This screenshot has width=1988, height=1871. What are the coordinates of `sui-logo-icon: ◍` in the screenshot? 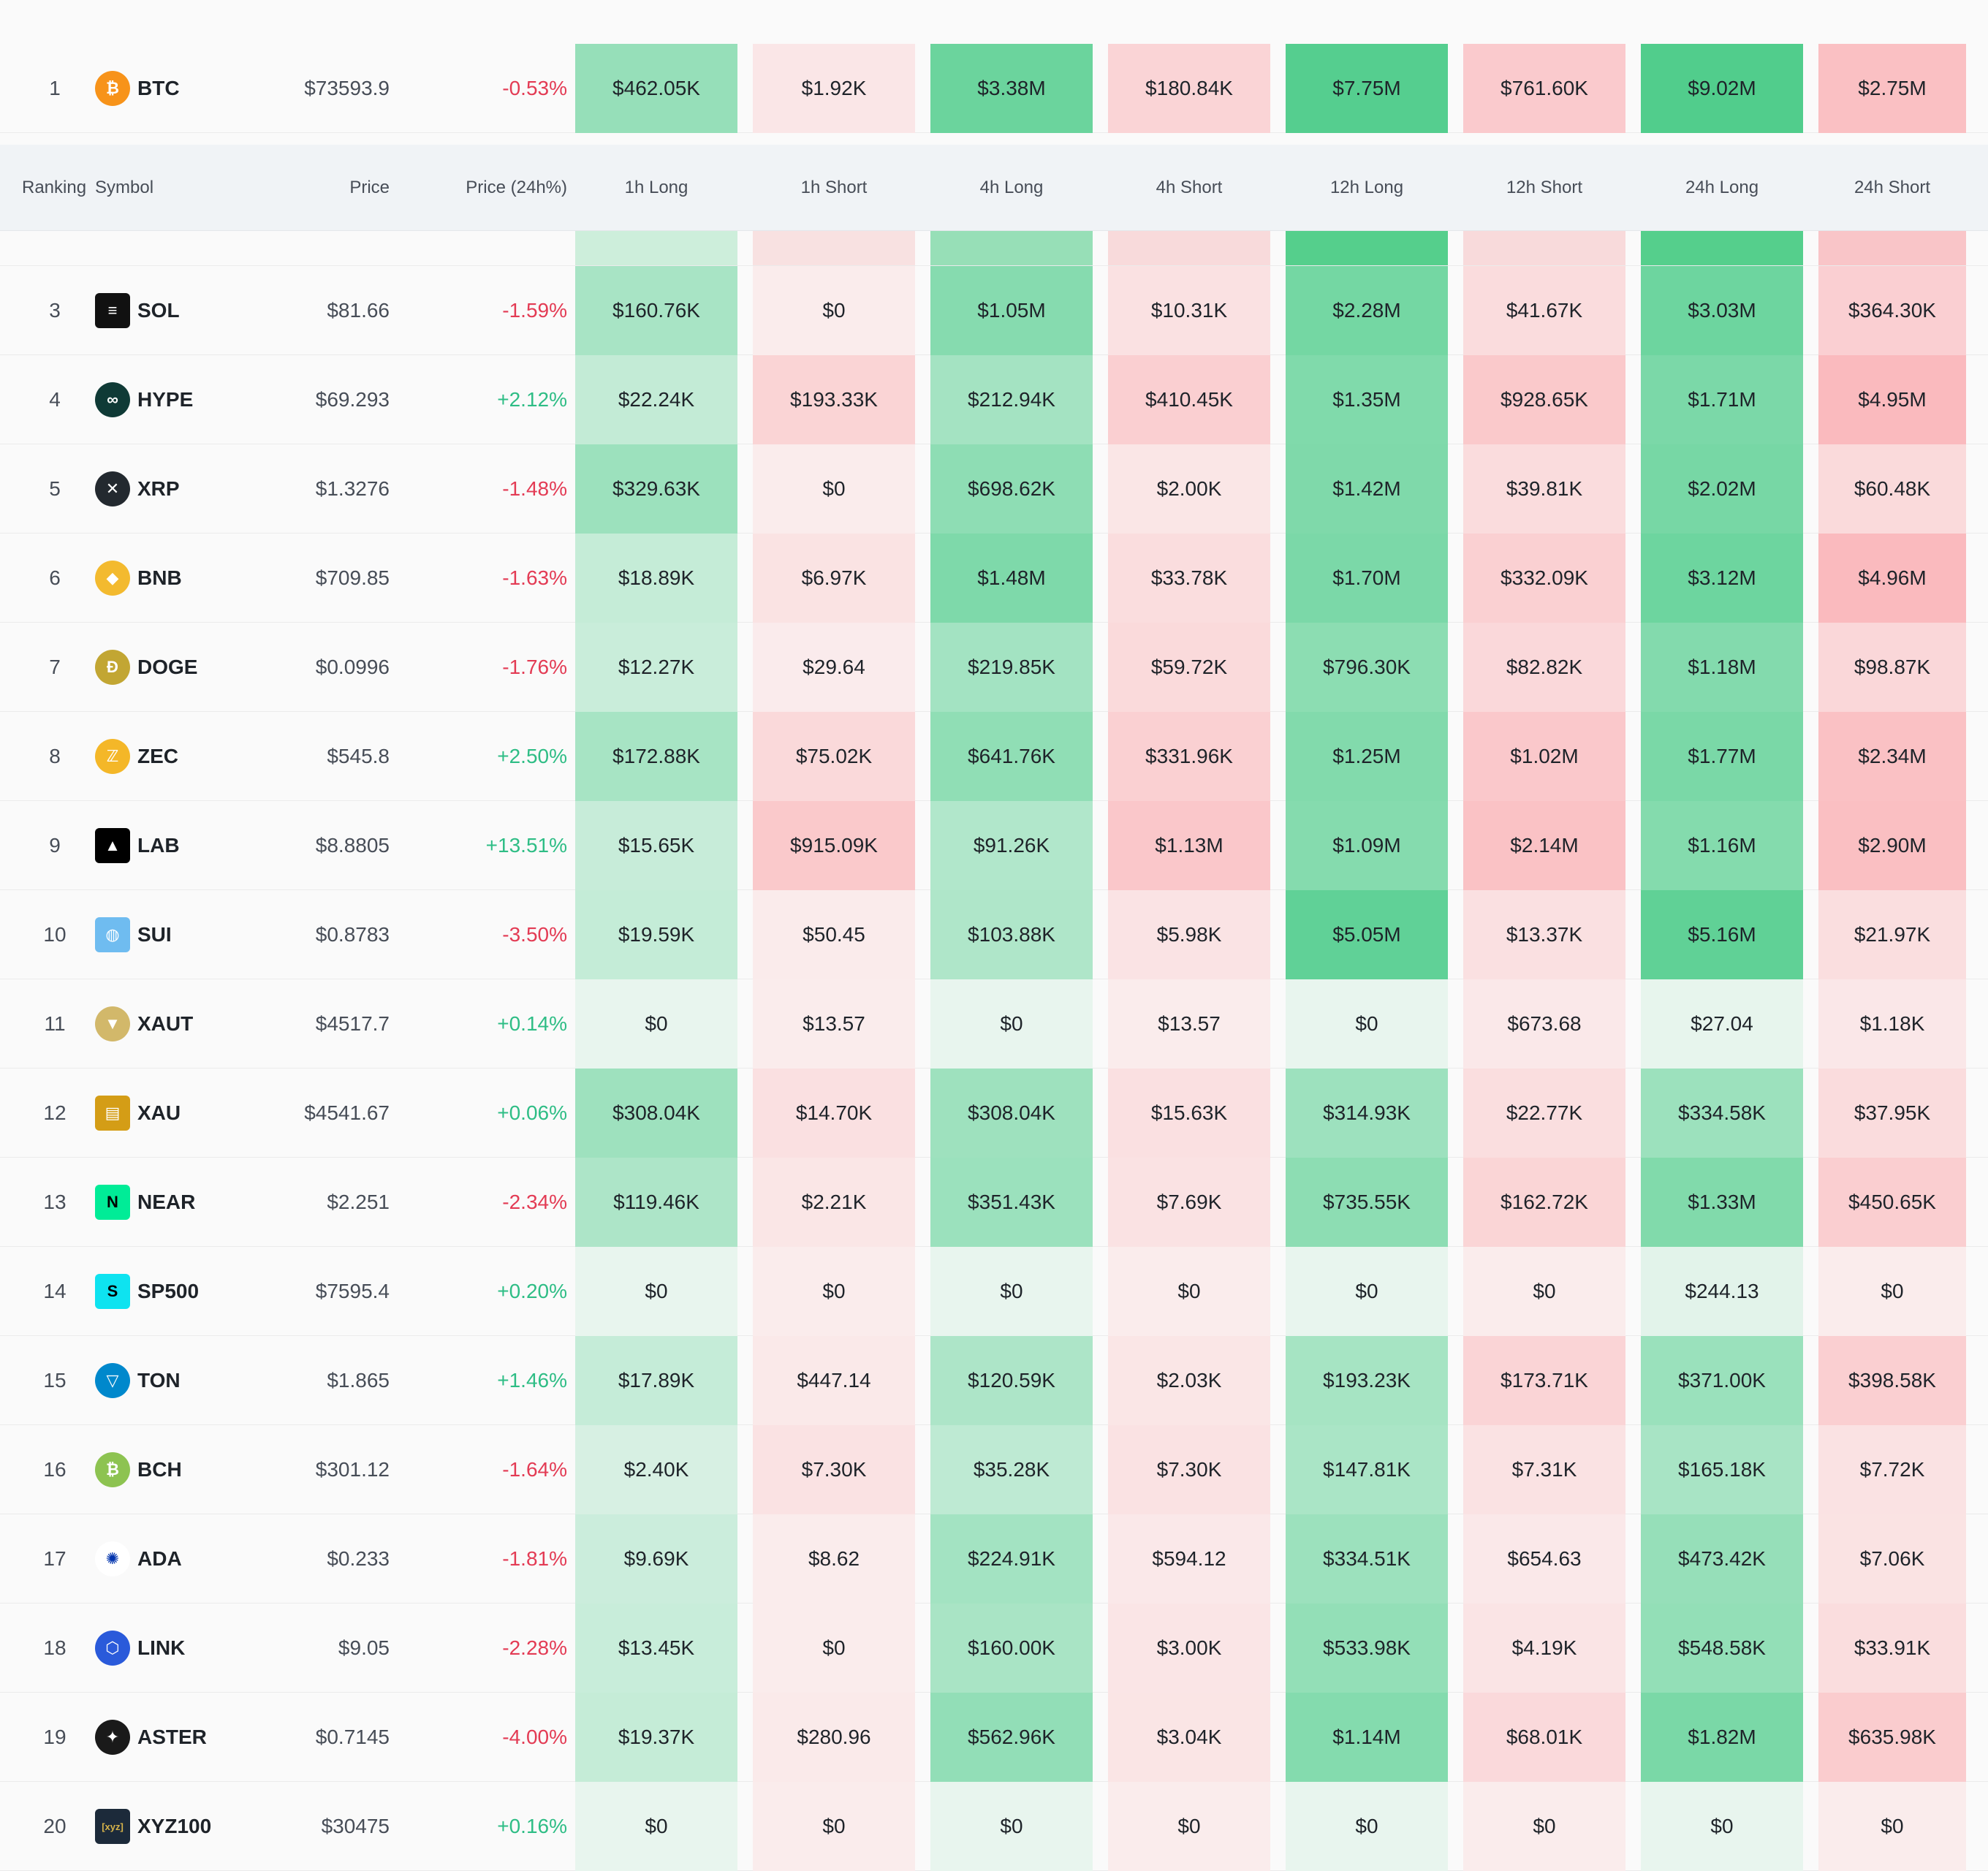 It's located at (112, 935).